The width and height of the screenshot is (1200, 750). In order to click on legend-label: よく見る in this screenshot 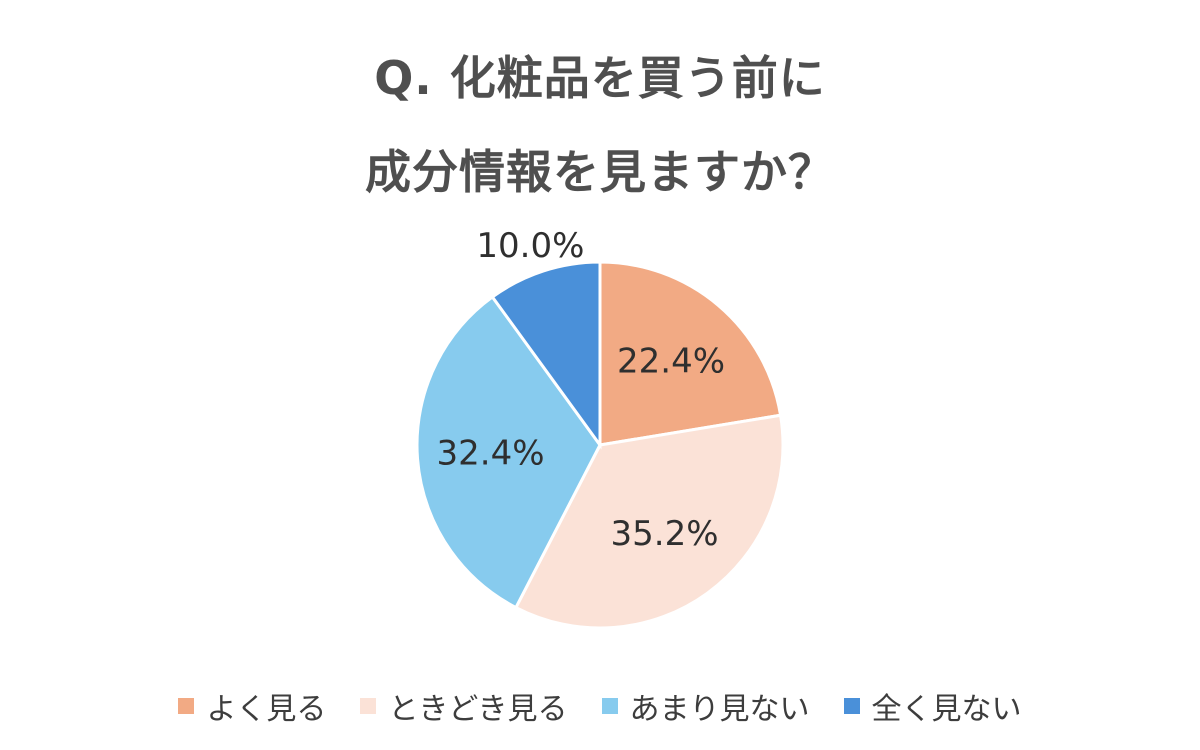, I will do `click(266, 709)`.